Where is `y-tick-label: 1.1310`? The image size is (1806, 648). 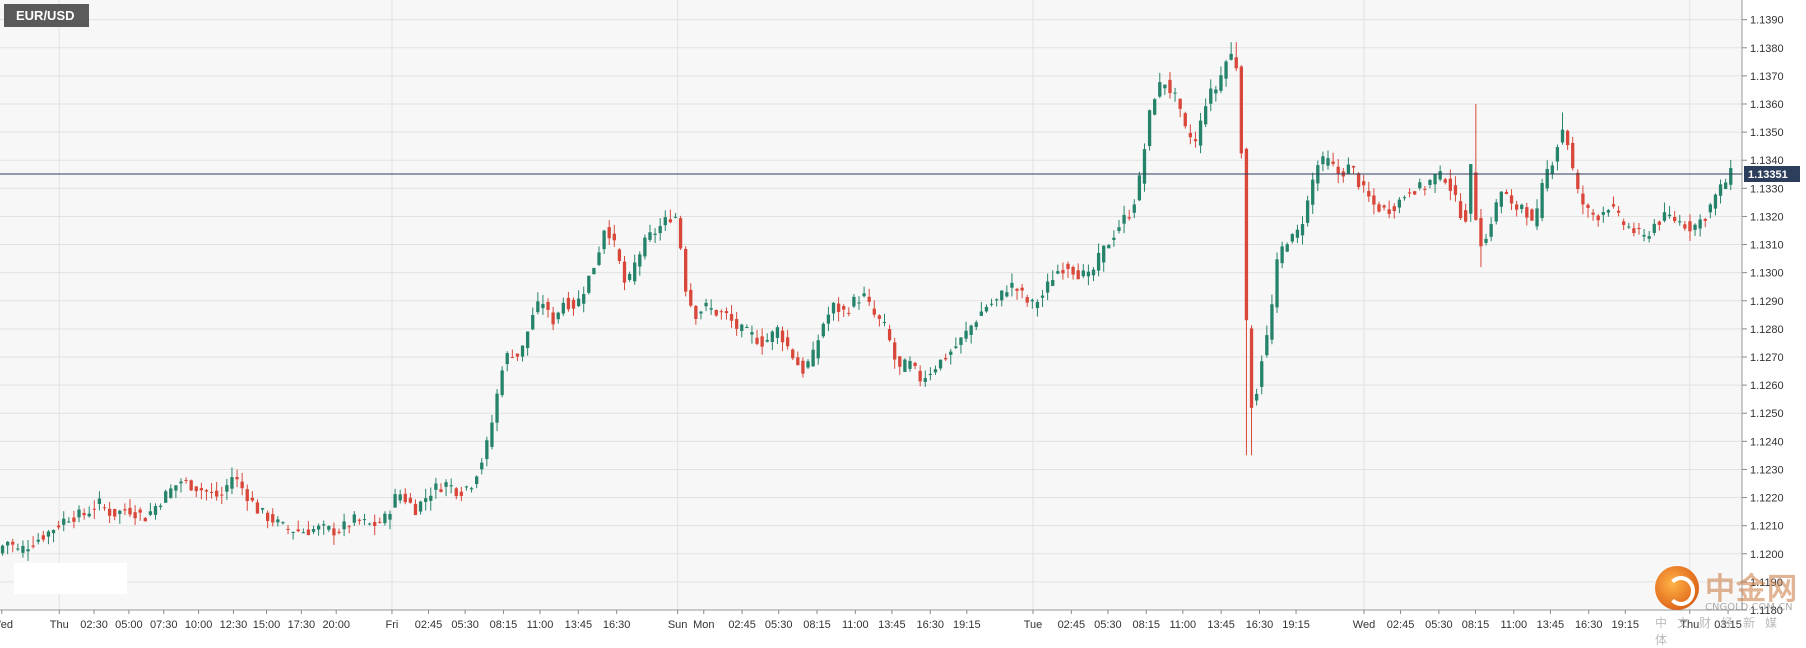
y-tick-label: 1.1310 is located at coordinates (1767, 246).